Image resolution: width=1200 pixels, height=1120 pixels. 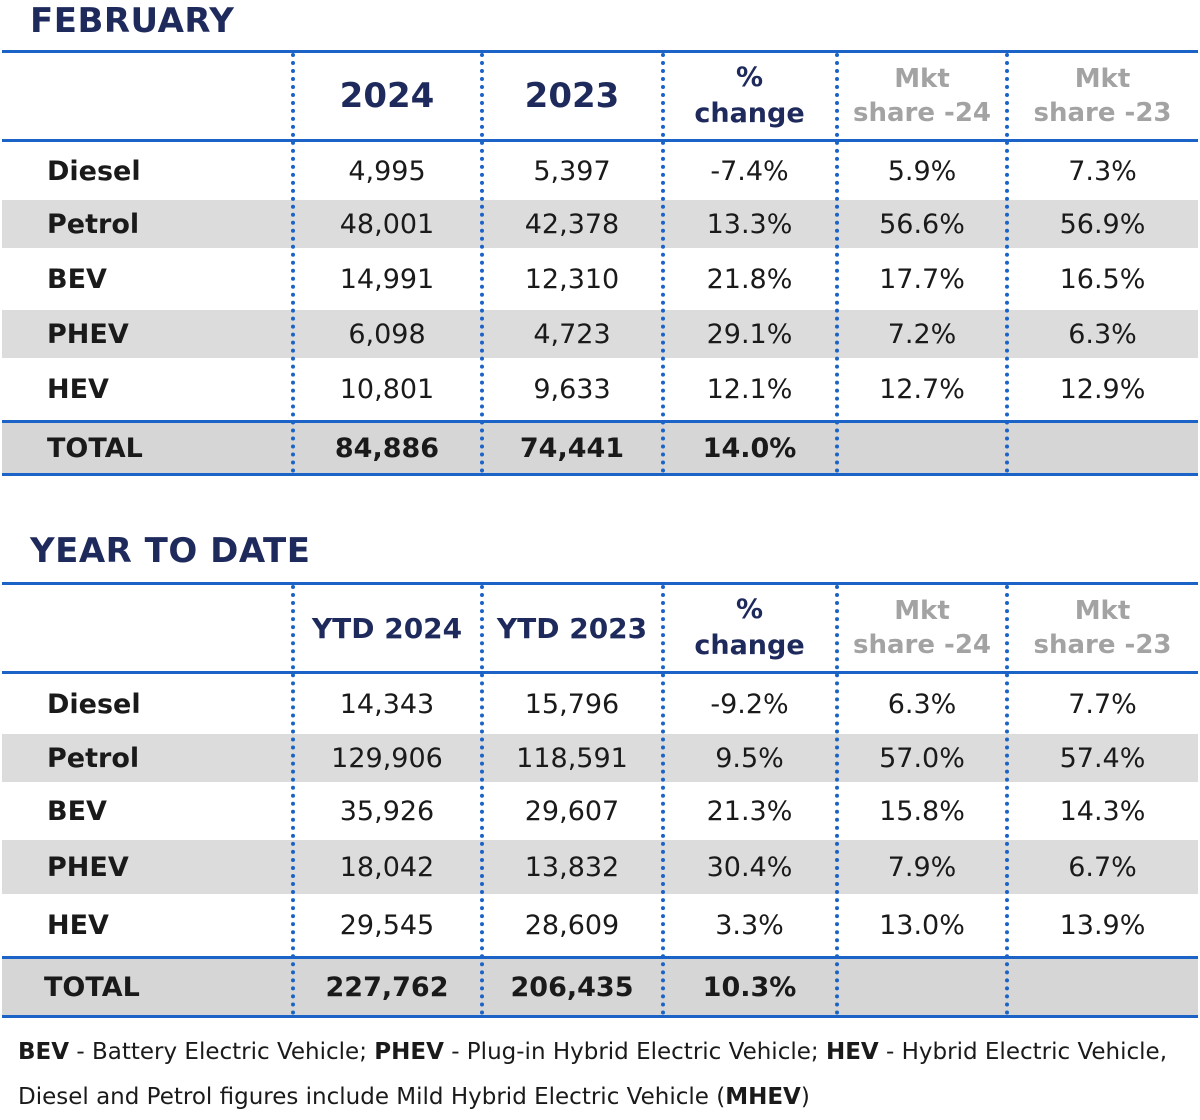 What do you see at coordinates (921, 96) in the screenshot?
I see `header-mkt-share-24: Mkt share -24` at bounding box center [921, 96].